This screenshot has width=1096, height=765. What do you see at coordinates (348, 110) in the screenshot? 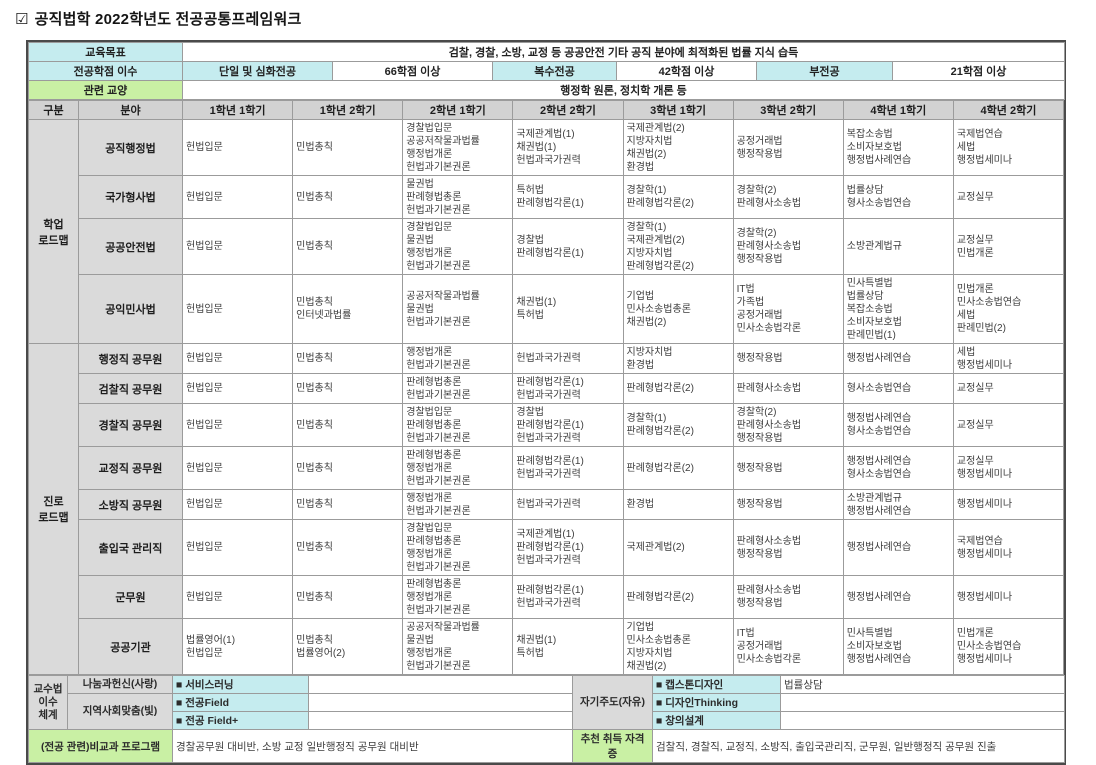
I see `col-header-y1s2: 1학년 2학기` at bounding box center [348, 110].